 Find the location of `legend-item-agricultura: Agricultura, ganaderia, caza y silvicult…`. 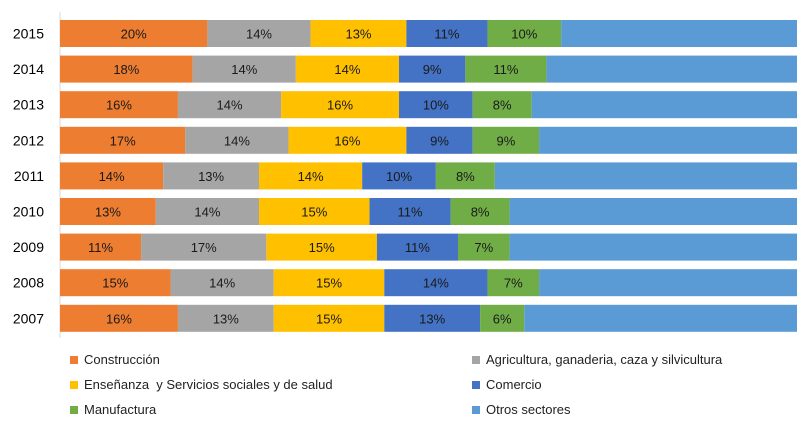

legend-item-agricultura: Agricultura, ganaderia, caza y silvicult… is located at coordinates (636, 359).